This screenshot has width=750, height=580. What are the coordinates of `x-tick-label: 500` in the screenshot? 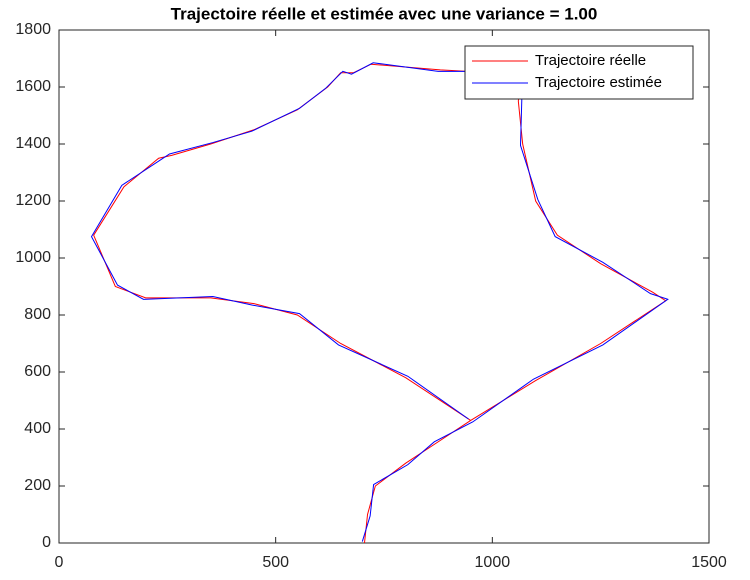 It's located at (275, 562).